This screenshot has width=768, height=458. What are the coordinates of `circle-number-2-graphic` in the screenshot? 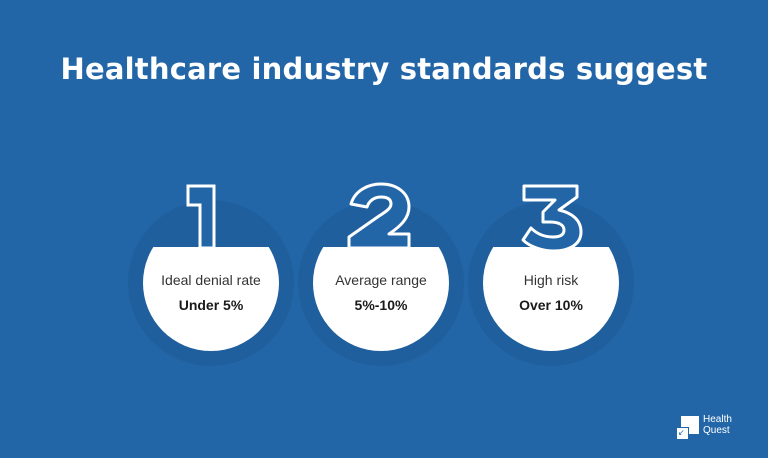 It's located at (381, 274).